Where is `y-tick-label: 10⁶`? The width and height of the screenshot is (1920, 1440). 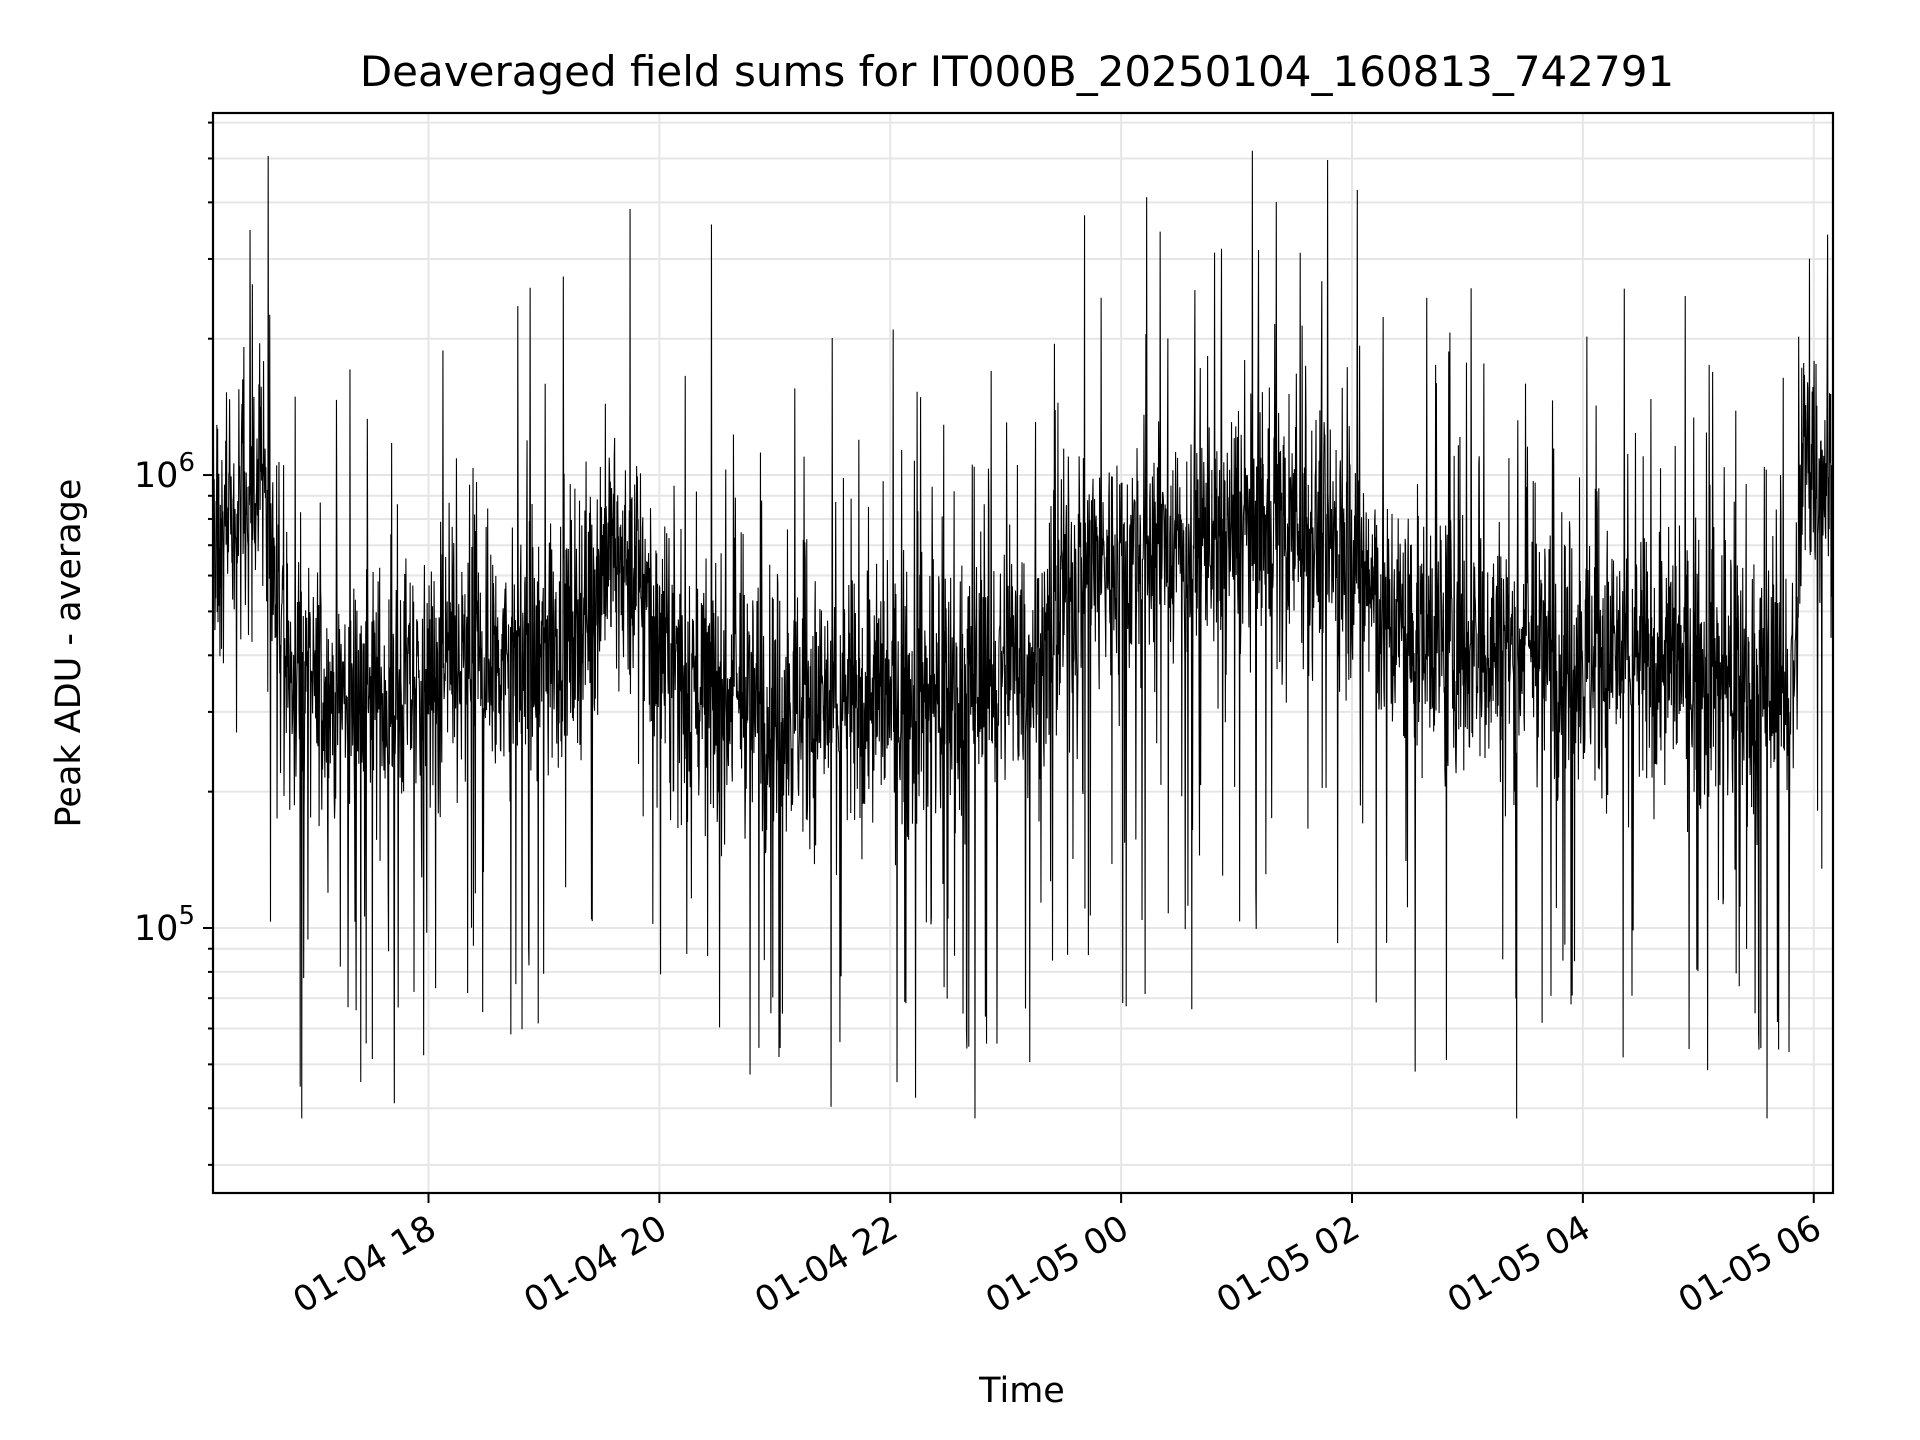
y-tick-label: 10⁶ is located at coordinates (164, 472).